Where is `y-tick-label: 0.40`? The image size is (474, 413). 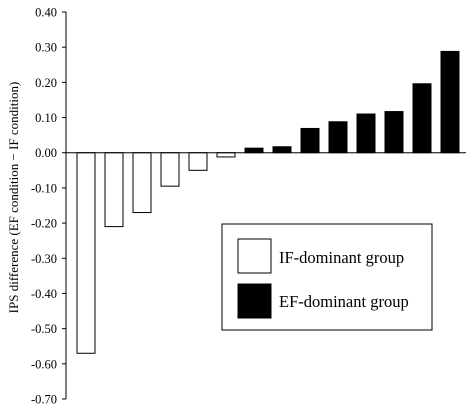
y-tick-label: 0.40 is located at coordinates (46, 13).